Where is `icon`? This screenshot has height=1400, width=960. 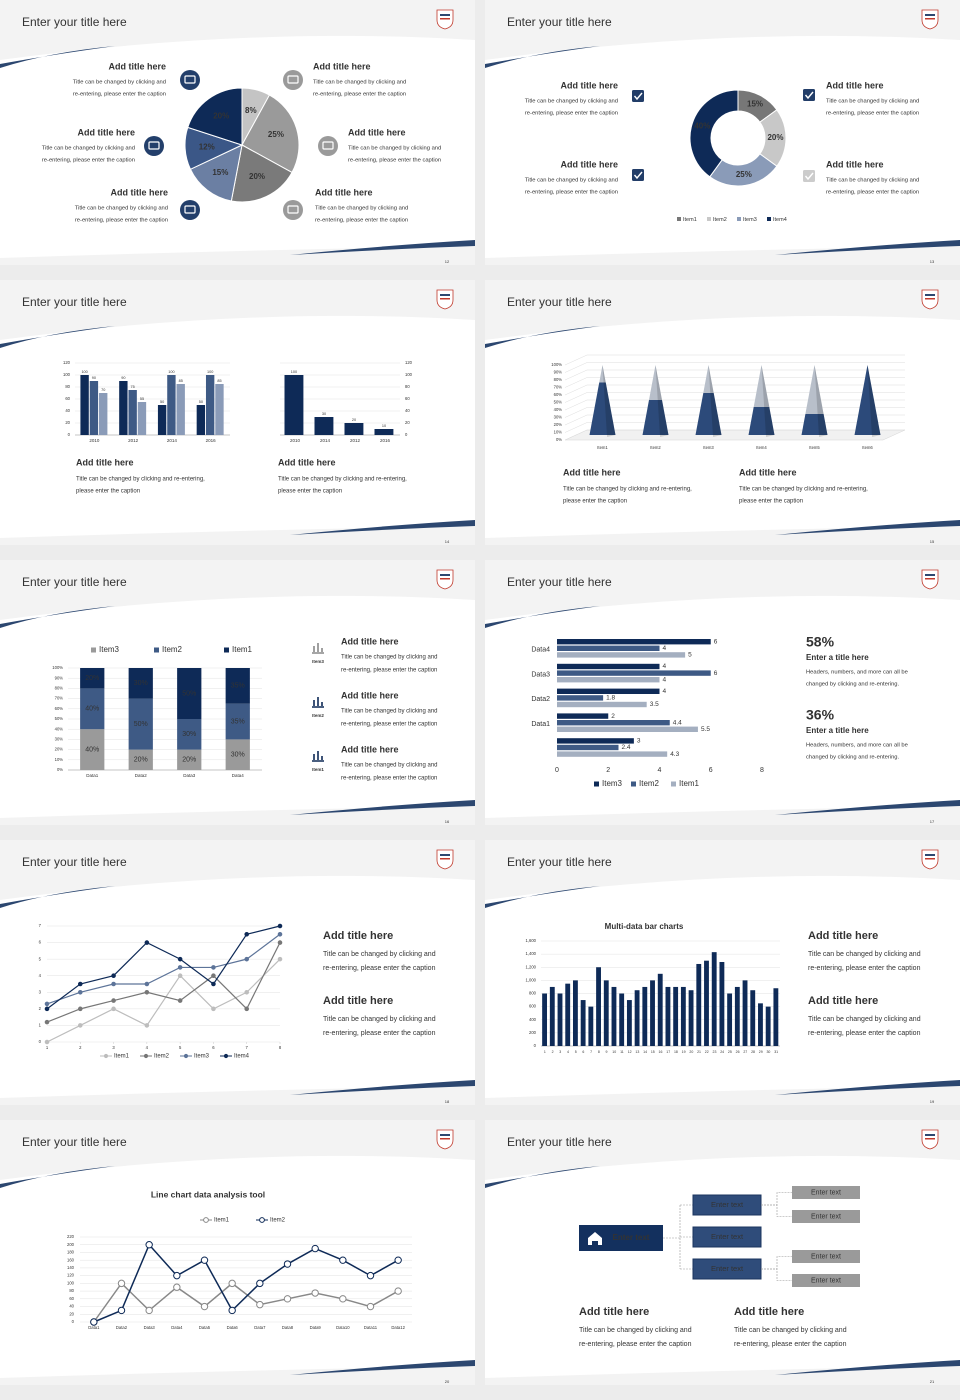 icon is located at coordinates (190, 80).